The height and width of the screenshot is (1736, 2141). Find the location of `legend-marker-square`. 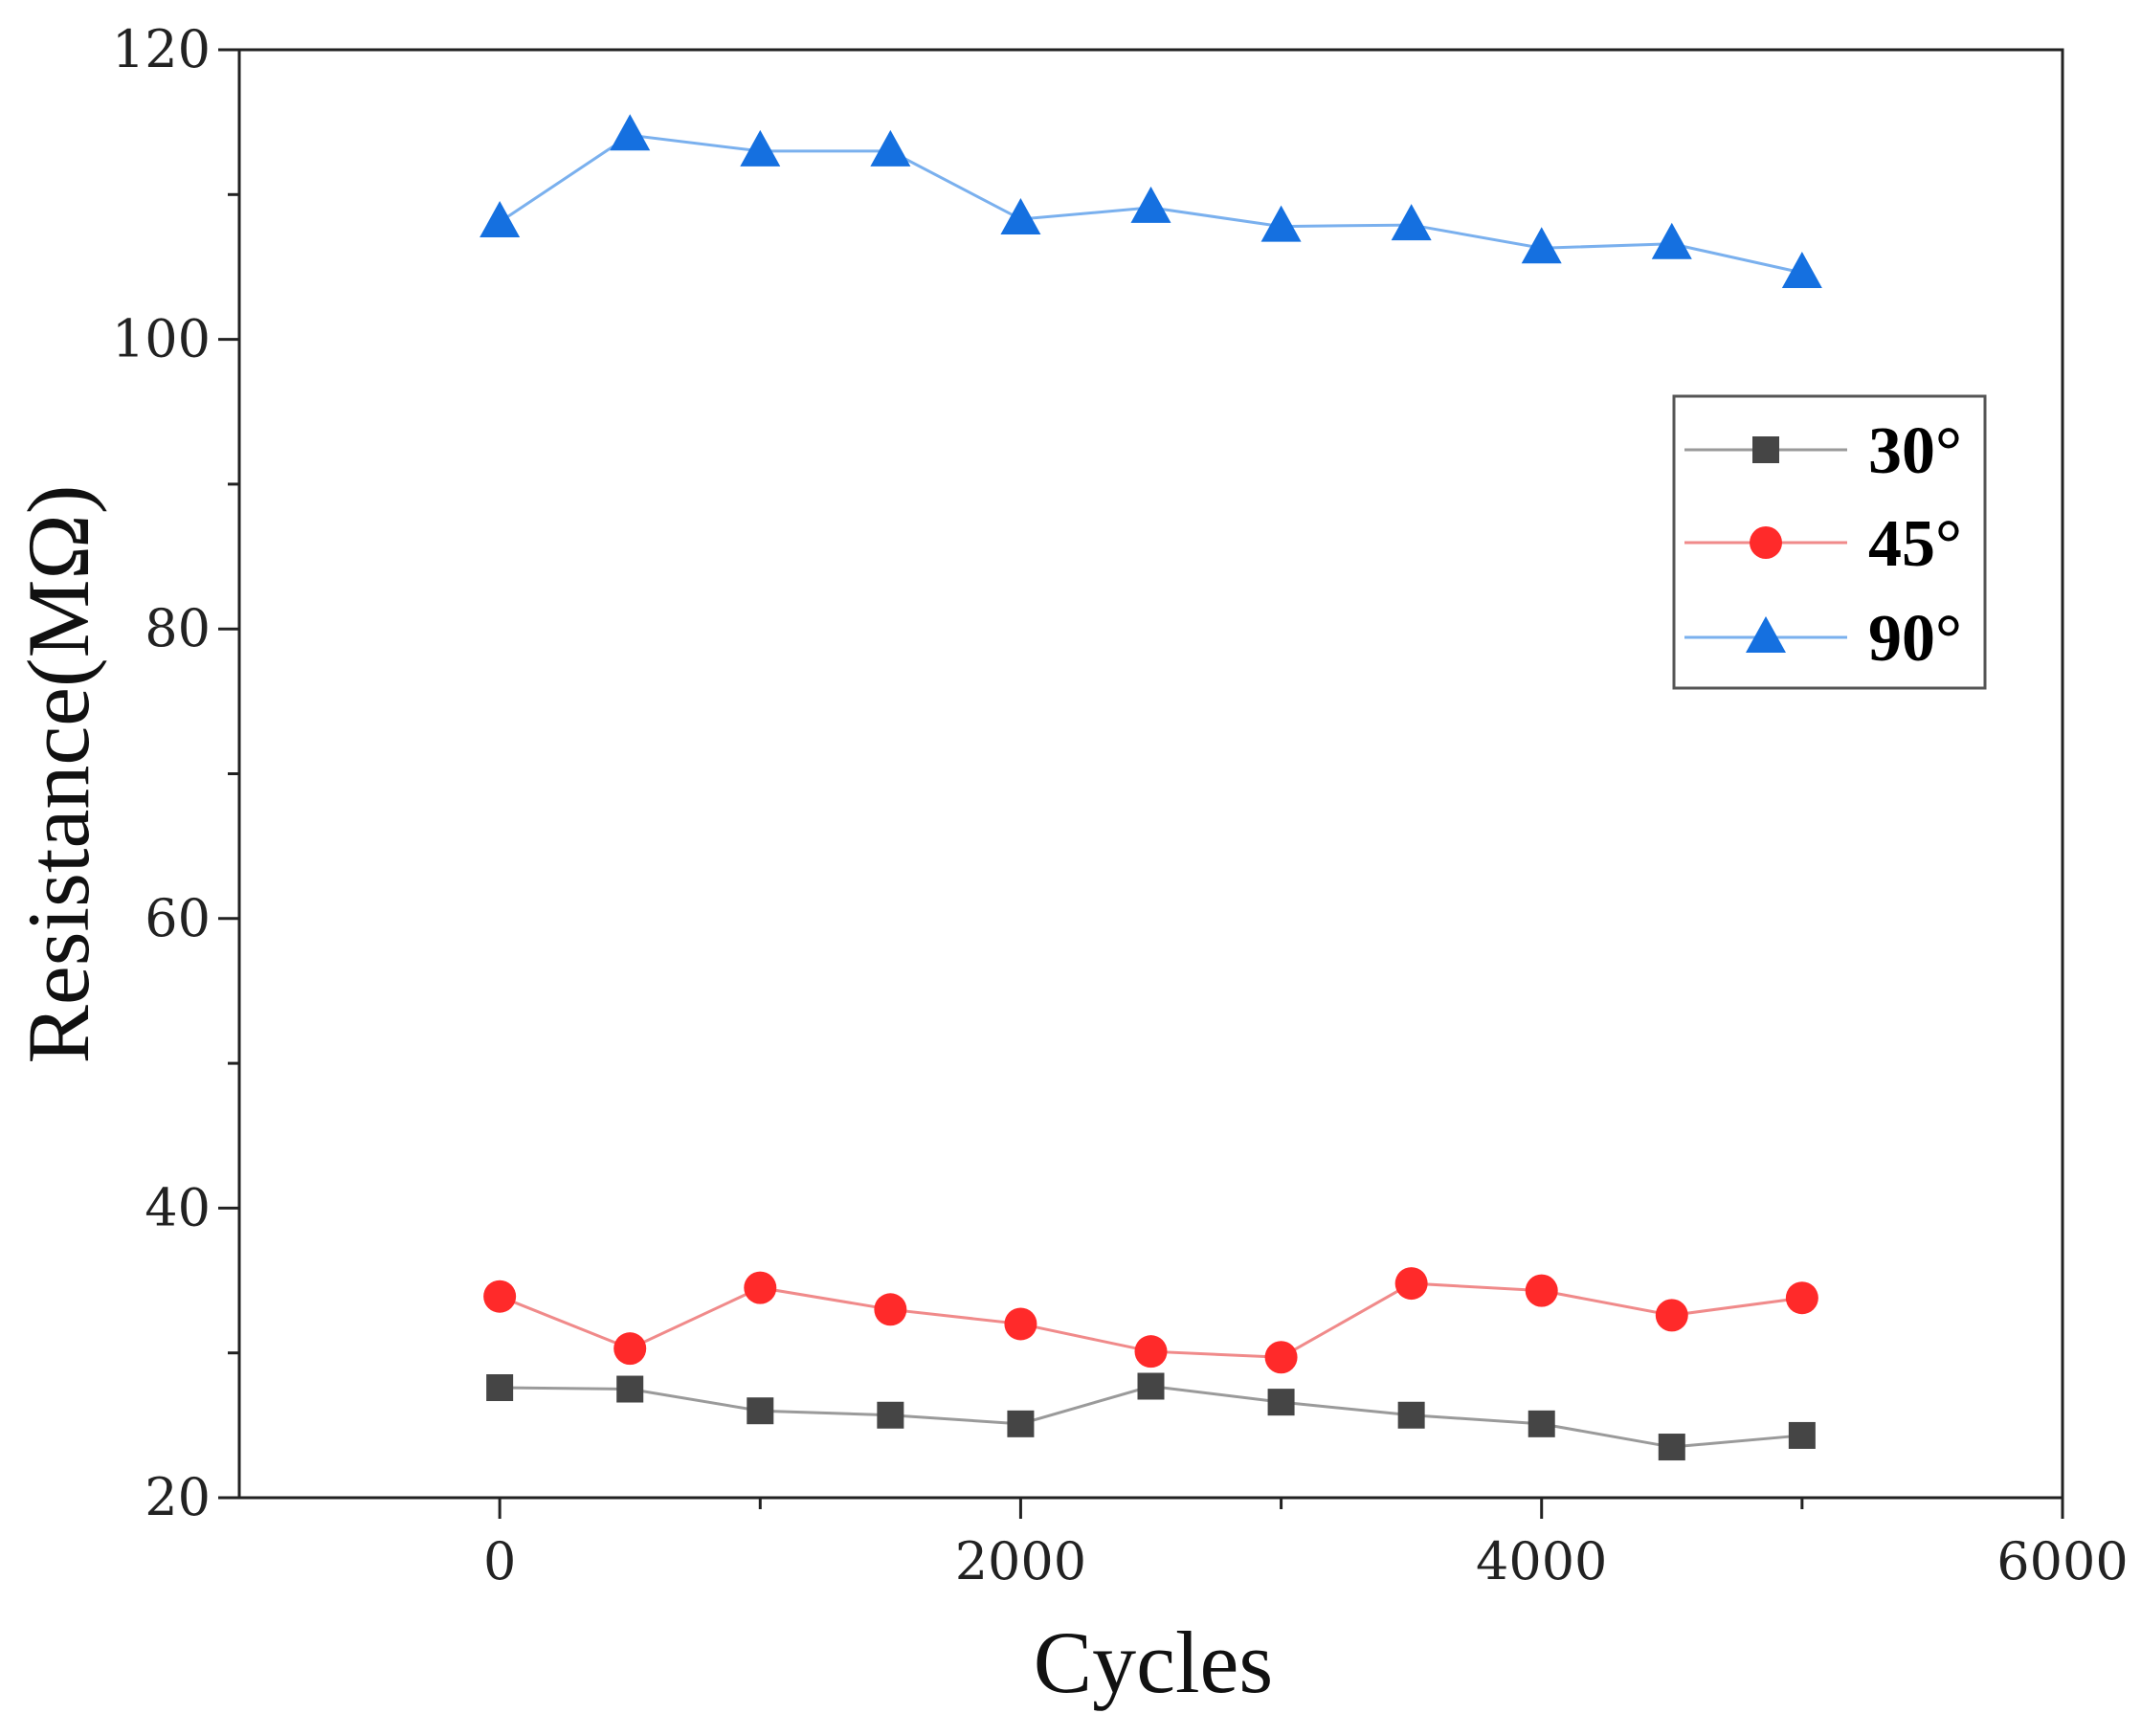

legend-marker-square is located at coordinates (1765, 449).